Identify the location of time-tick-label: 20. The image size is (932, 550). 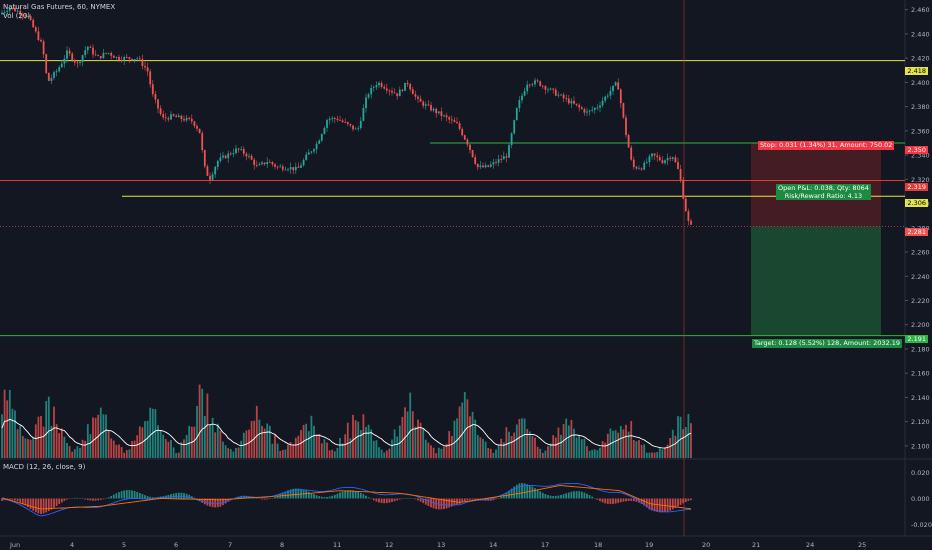
(706, 545).